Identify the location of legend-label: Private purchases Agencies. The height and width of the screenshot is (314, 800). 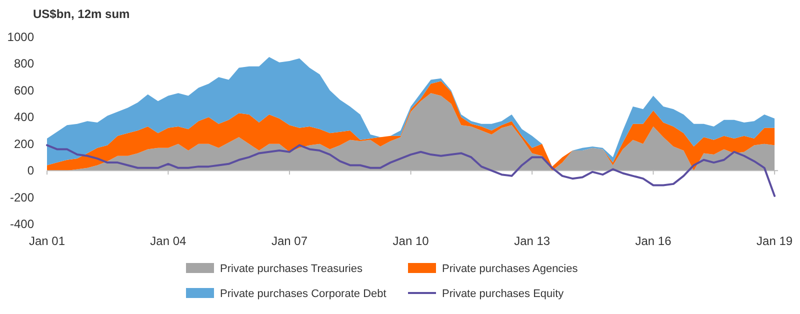
(510, 269).